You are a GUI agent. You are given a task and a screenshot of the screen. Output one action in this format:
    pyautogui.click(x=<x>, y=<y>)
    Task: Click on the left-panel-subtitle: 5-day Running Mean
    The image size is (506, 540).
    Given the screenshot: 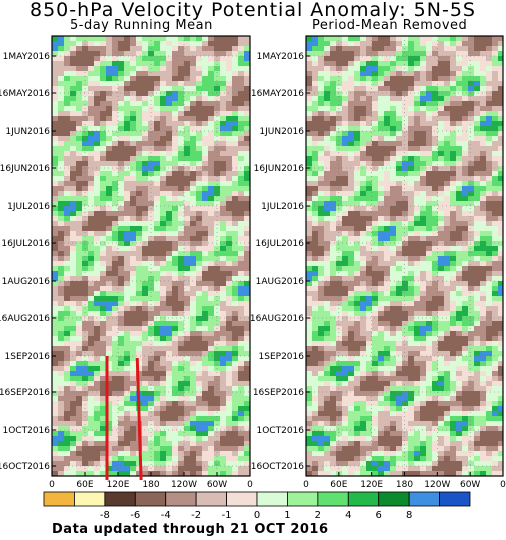 What is the action you would take?
    pyautogui.click(x=141, y=25)
    